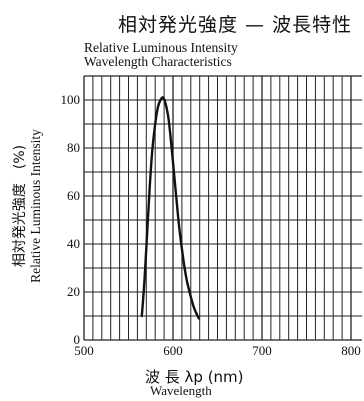  What do you see at coordinates (262, 350) in the screenshot?
I see `x-tick-label: 700` at bounding box center [262, 350].